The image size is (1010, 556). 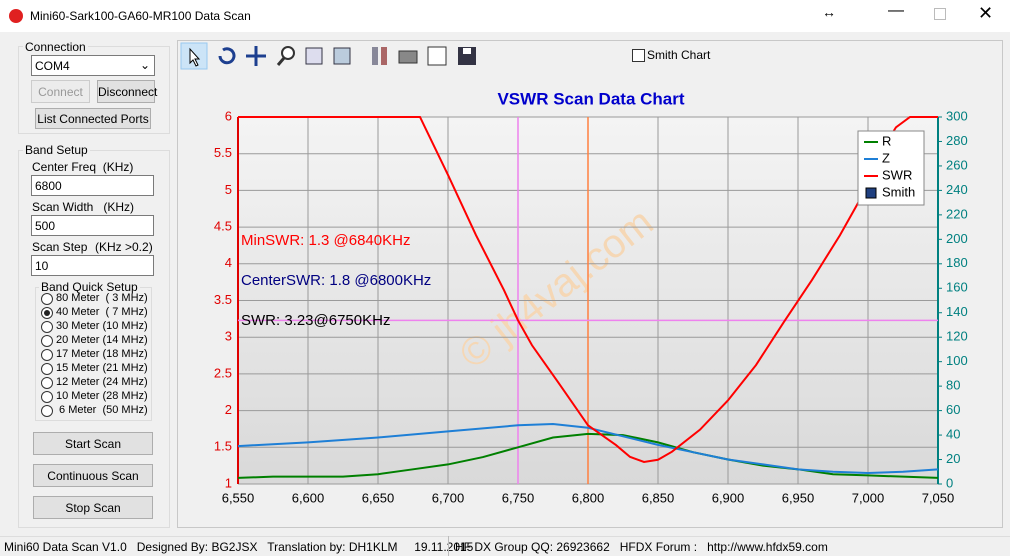 What do you see at coordinates (728, 497) in the screenshot?
I see `x-tick-label: 6,900` at bounding box center [728, 497].